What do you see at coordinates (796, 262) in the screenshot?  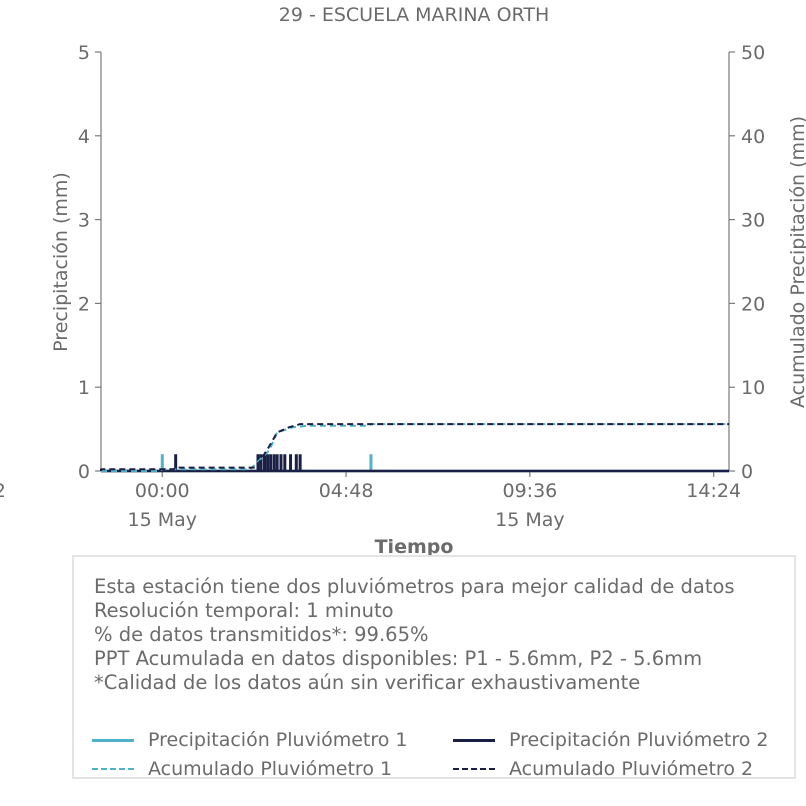 I see `y-axis-right-label: Acumulado Precipitación (mm)` at bounding box center [796, 262].